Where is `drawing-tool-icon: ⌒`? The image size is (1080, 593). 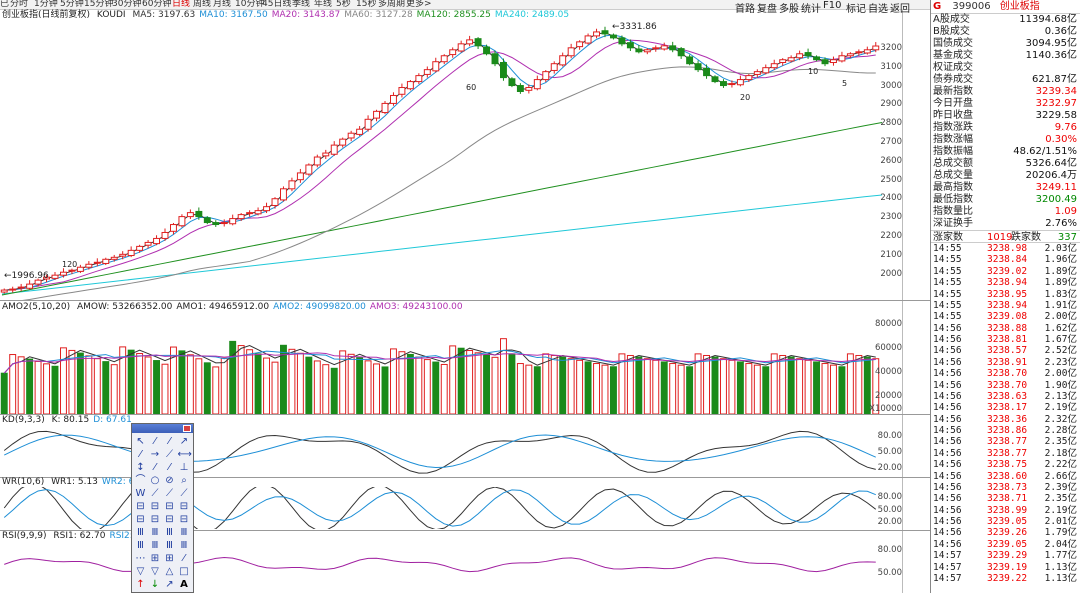
drawing-tool-icon: ⌒ is located at coordinates (140, 480).